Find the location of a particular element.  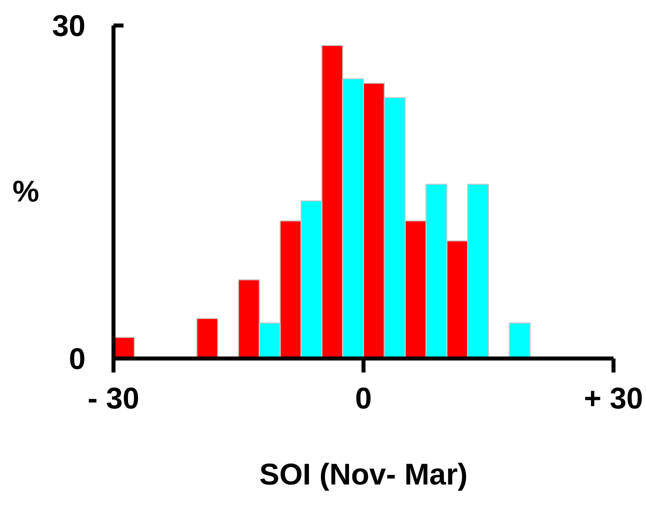

x-tick-label: - 30 is located at coordinates (114, 399).